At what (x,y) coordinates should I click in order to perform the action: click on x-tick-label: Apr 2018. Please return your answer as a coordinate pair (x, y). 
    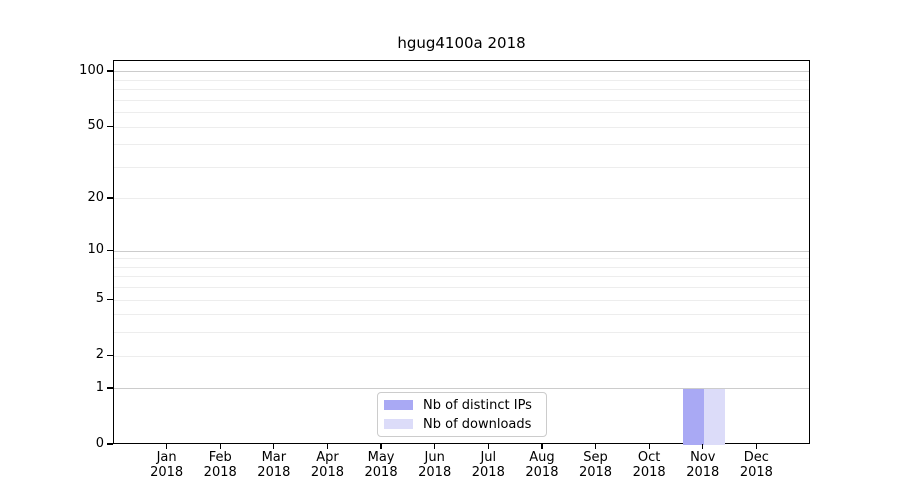
    Looking at the image, I should click on (327, 465).